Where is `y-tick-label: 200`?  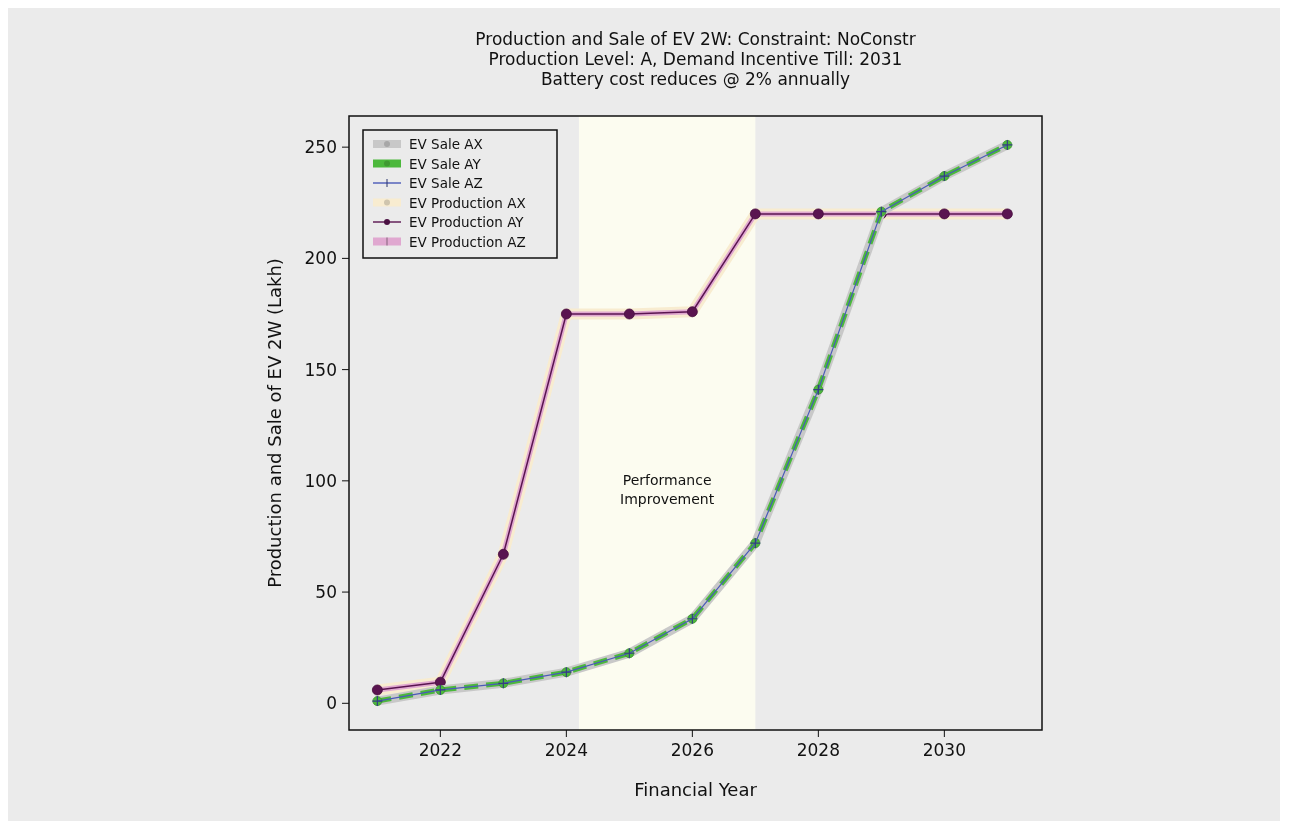 y-tick-label: 200 is located at coordinates (320, 258).